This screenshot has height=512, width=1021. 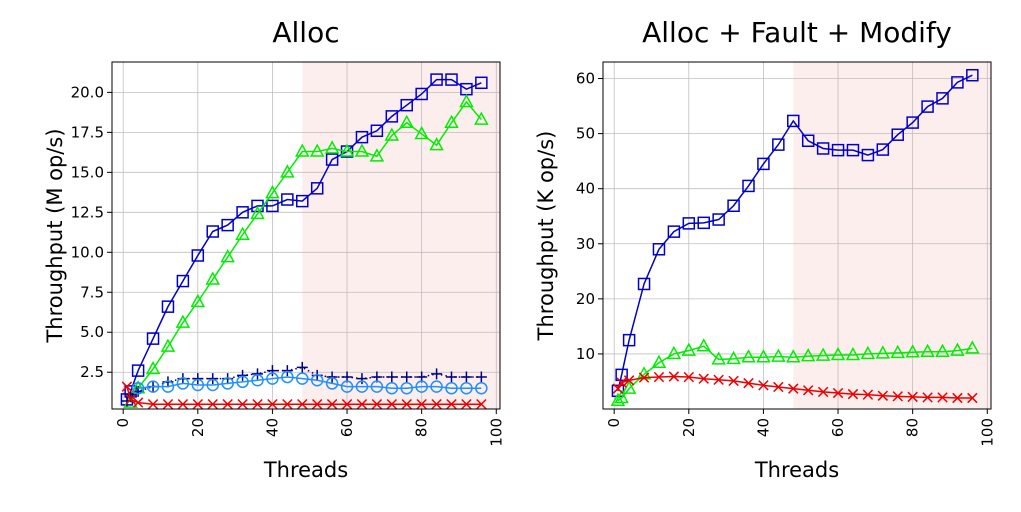 I want to click on y-axis-label: Throughput (K op/s), so click(x=546, y=236).